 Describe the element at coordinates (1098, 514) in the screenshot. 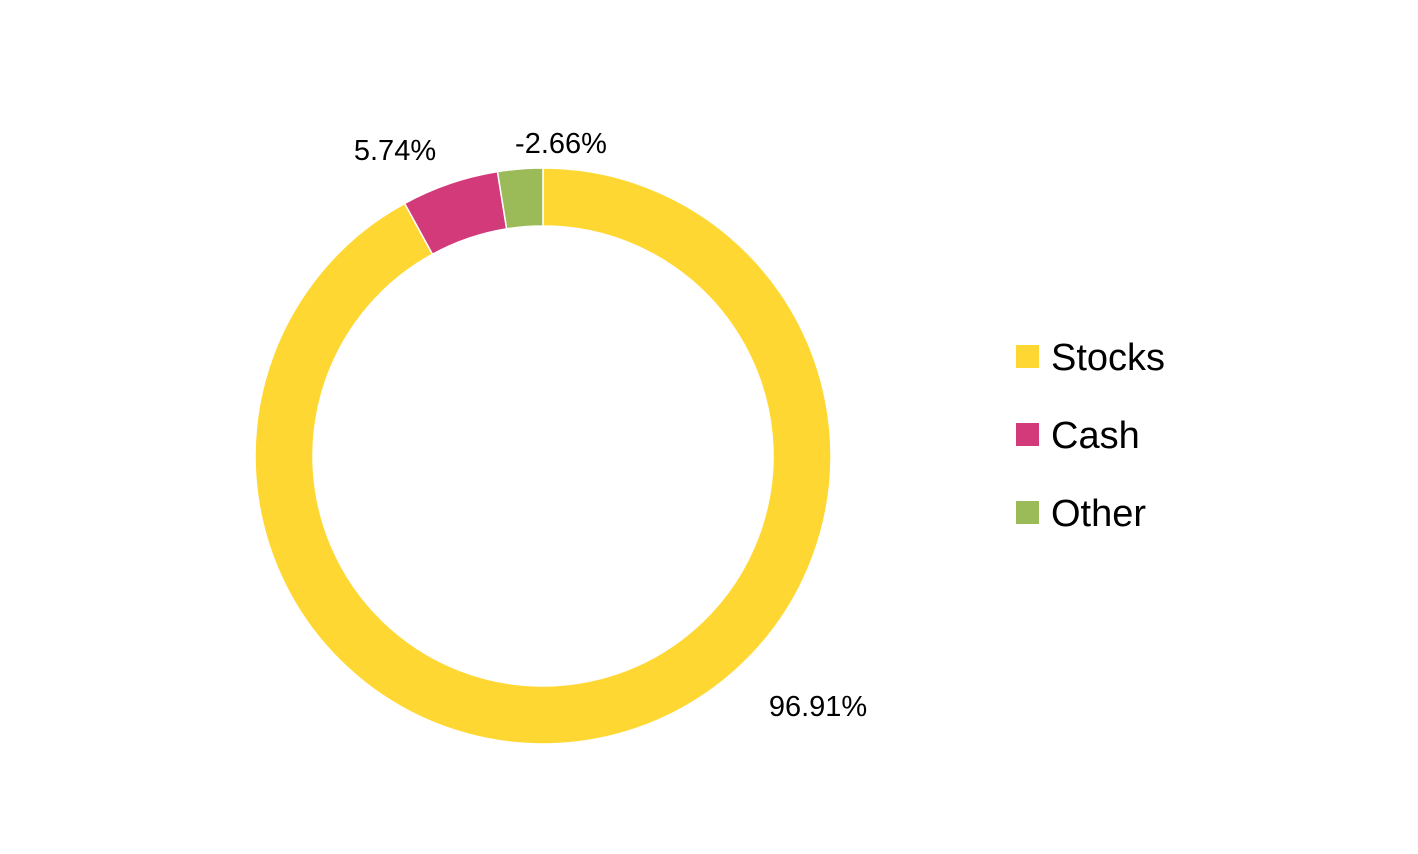

I see `legend-label-other: Other` at that location.